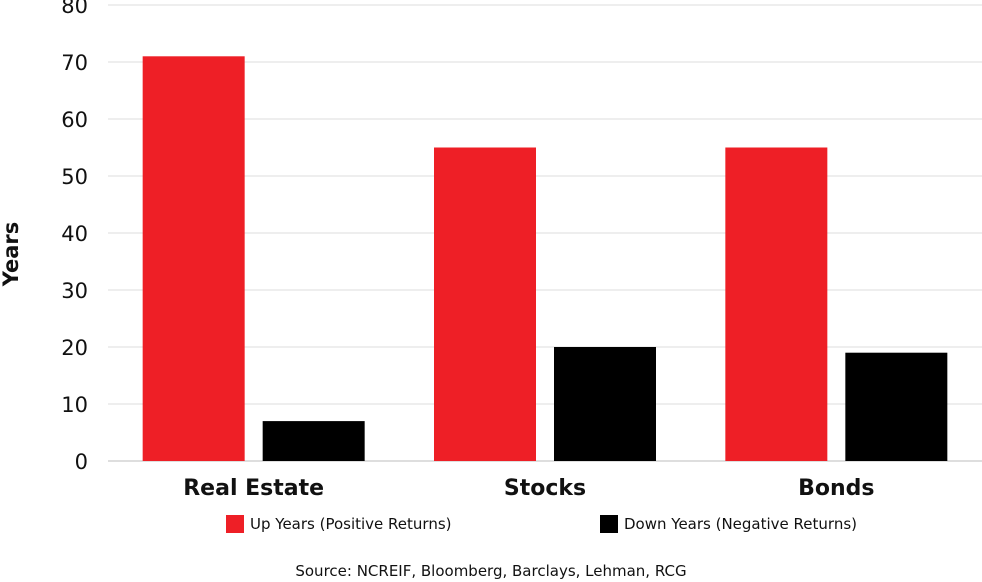 This screenshot has width=982, height=582. Describe the element at coordinates (74, 348) in the screenshot. I see `y-tick-label: 20` at that location.